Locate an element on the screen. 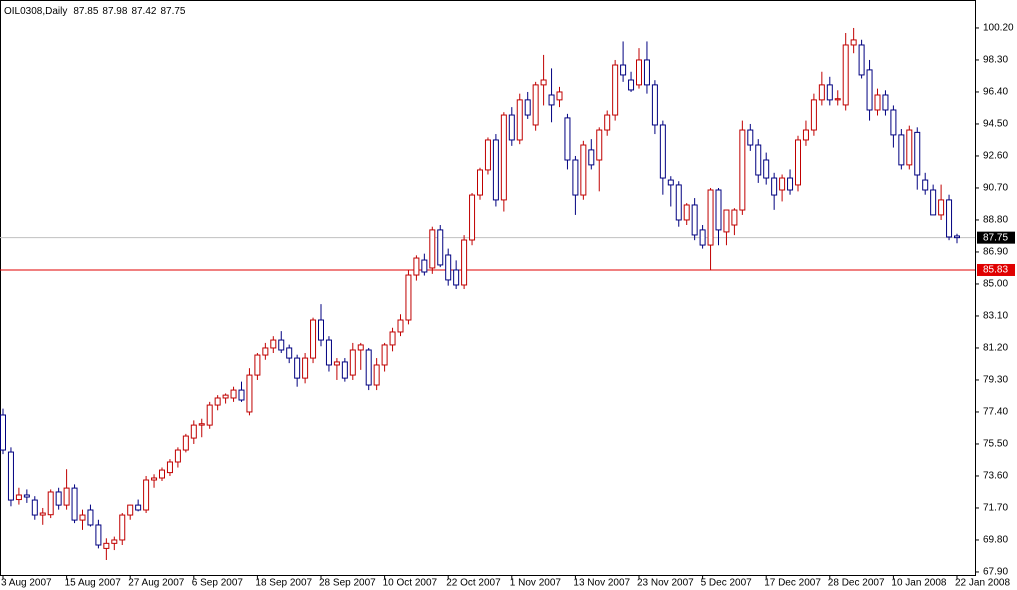 This screenshot has width=1017, height=590. chart-header: OIL0308,Daily 87.85 87.98 87.42 87.75 is located at coordinates (95, 11).